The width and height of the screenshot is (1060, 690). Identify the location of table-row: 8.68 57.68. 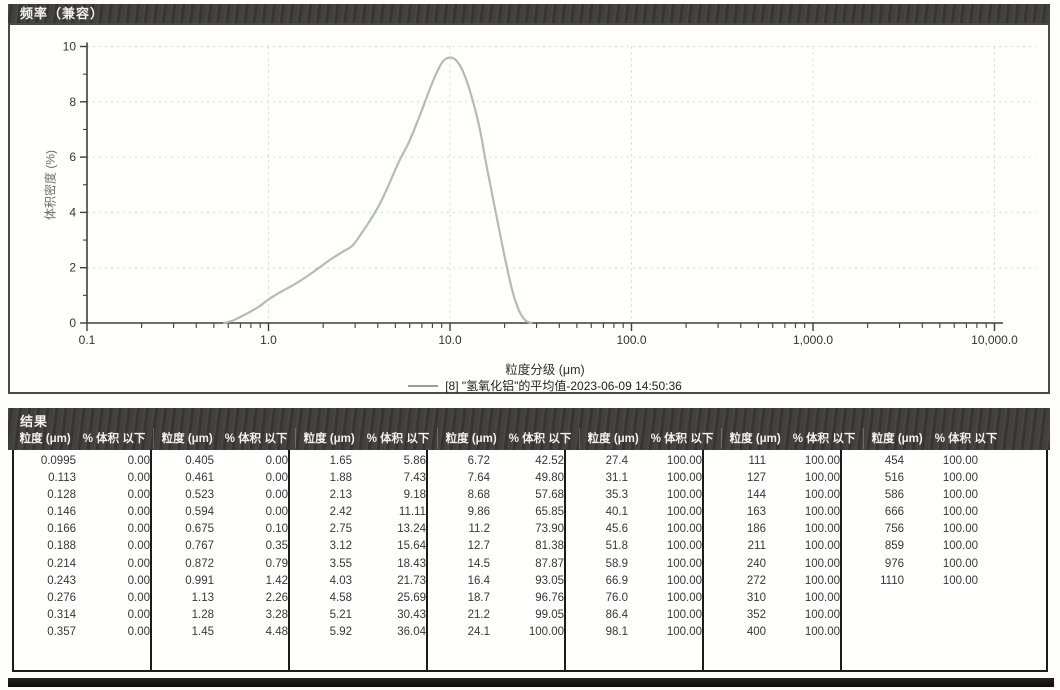
(496, 495).